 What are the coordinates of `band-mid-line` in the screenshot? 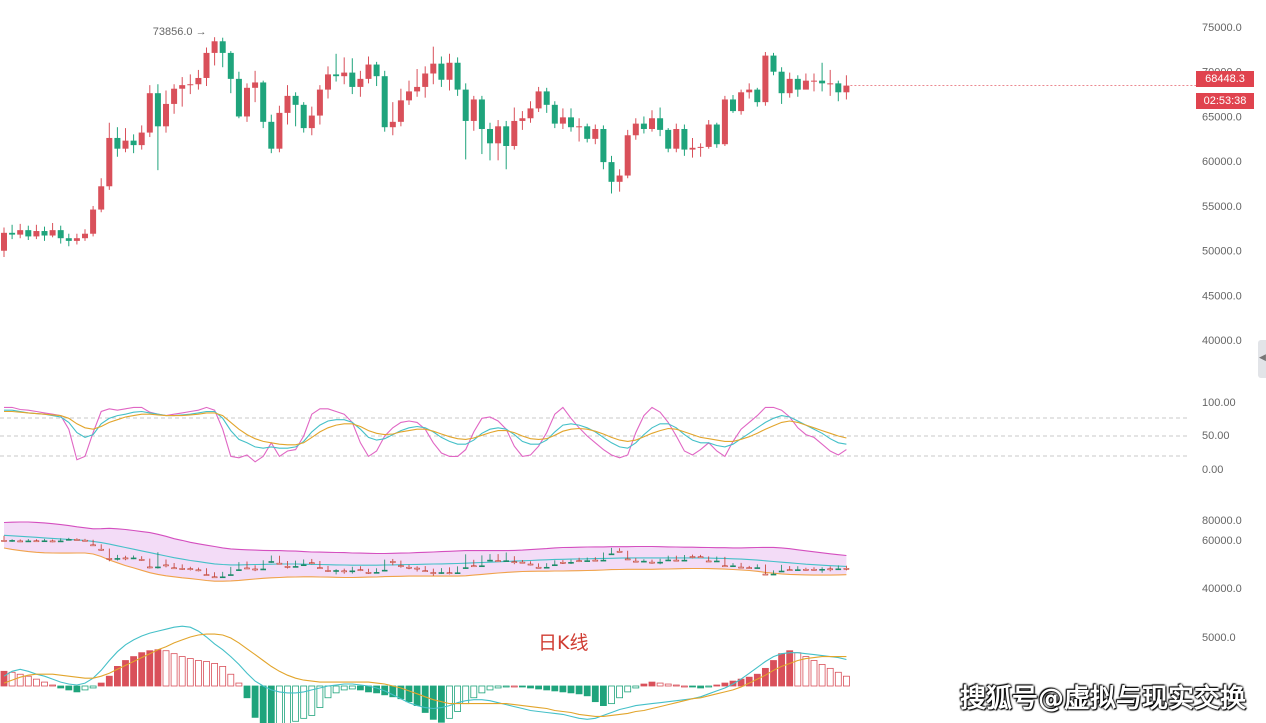 It's located at (425, 550).